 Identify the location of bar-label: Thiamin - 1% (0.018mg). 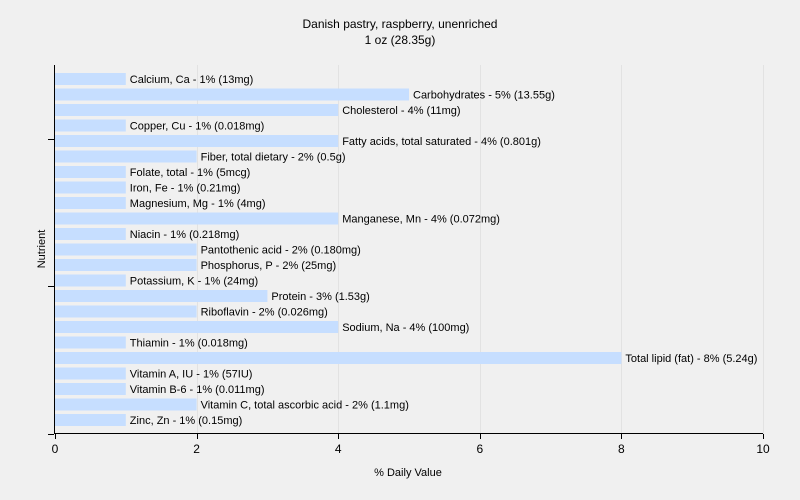
(189, 344).